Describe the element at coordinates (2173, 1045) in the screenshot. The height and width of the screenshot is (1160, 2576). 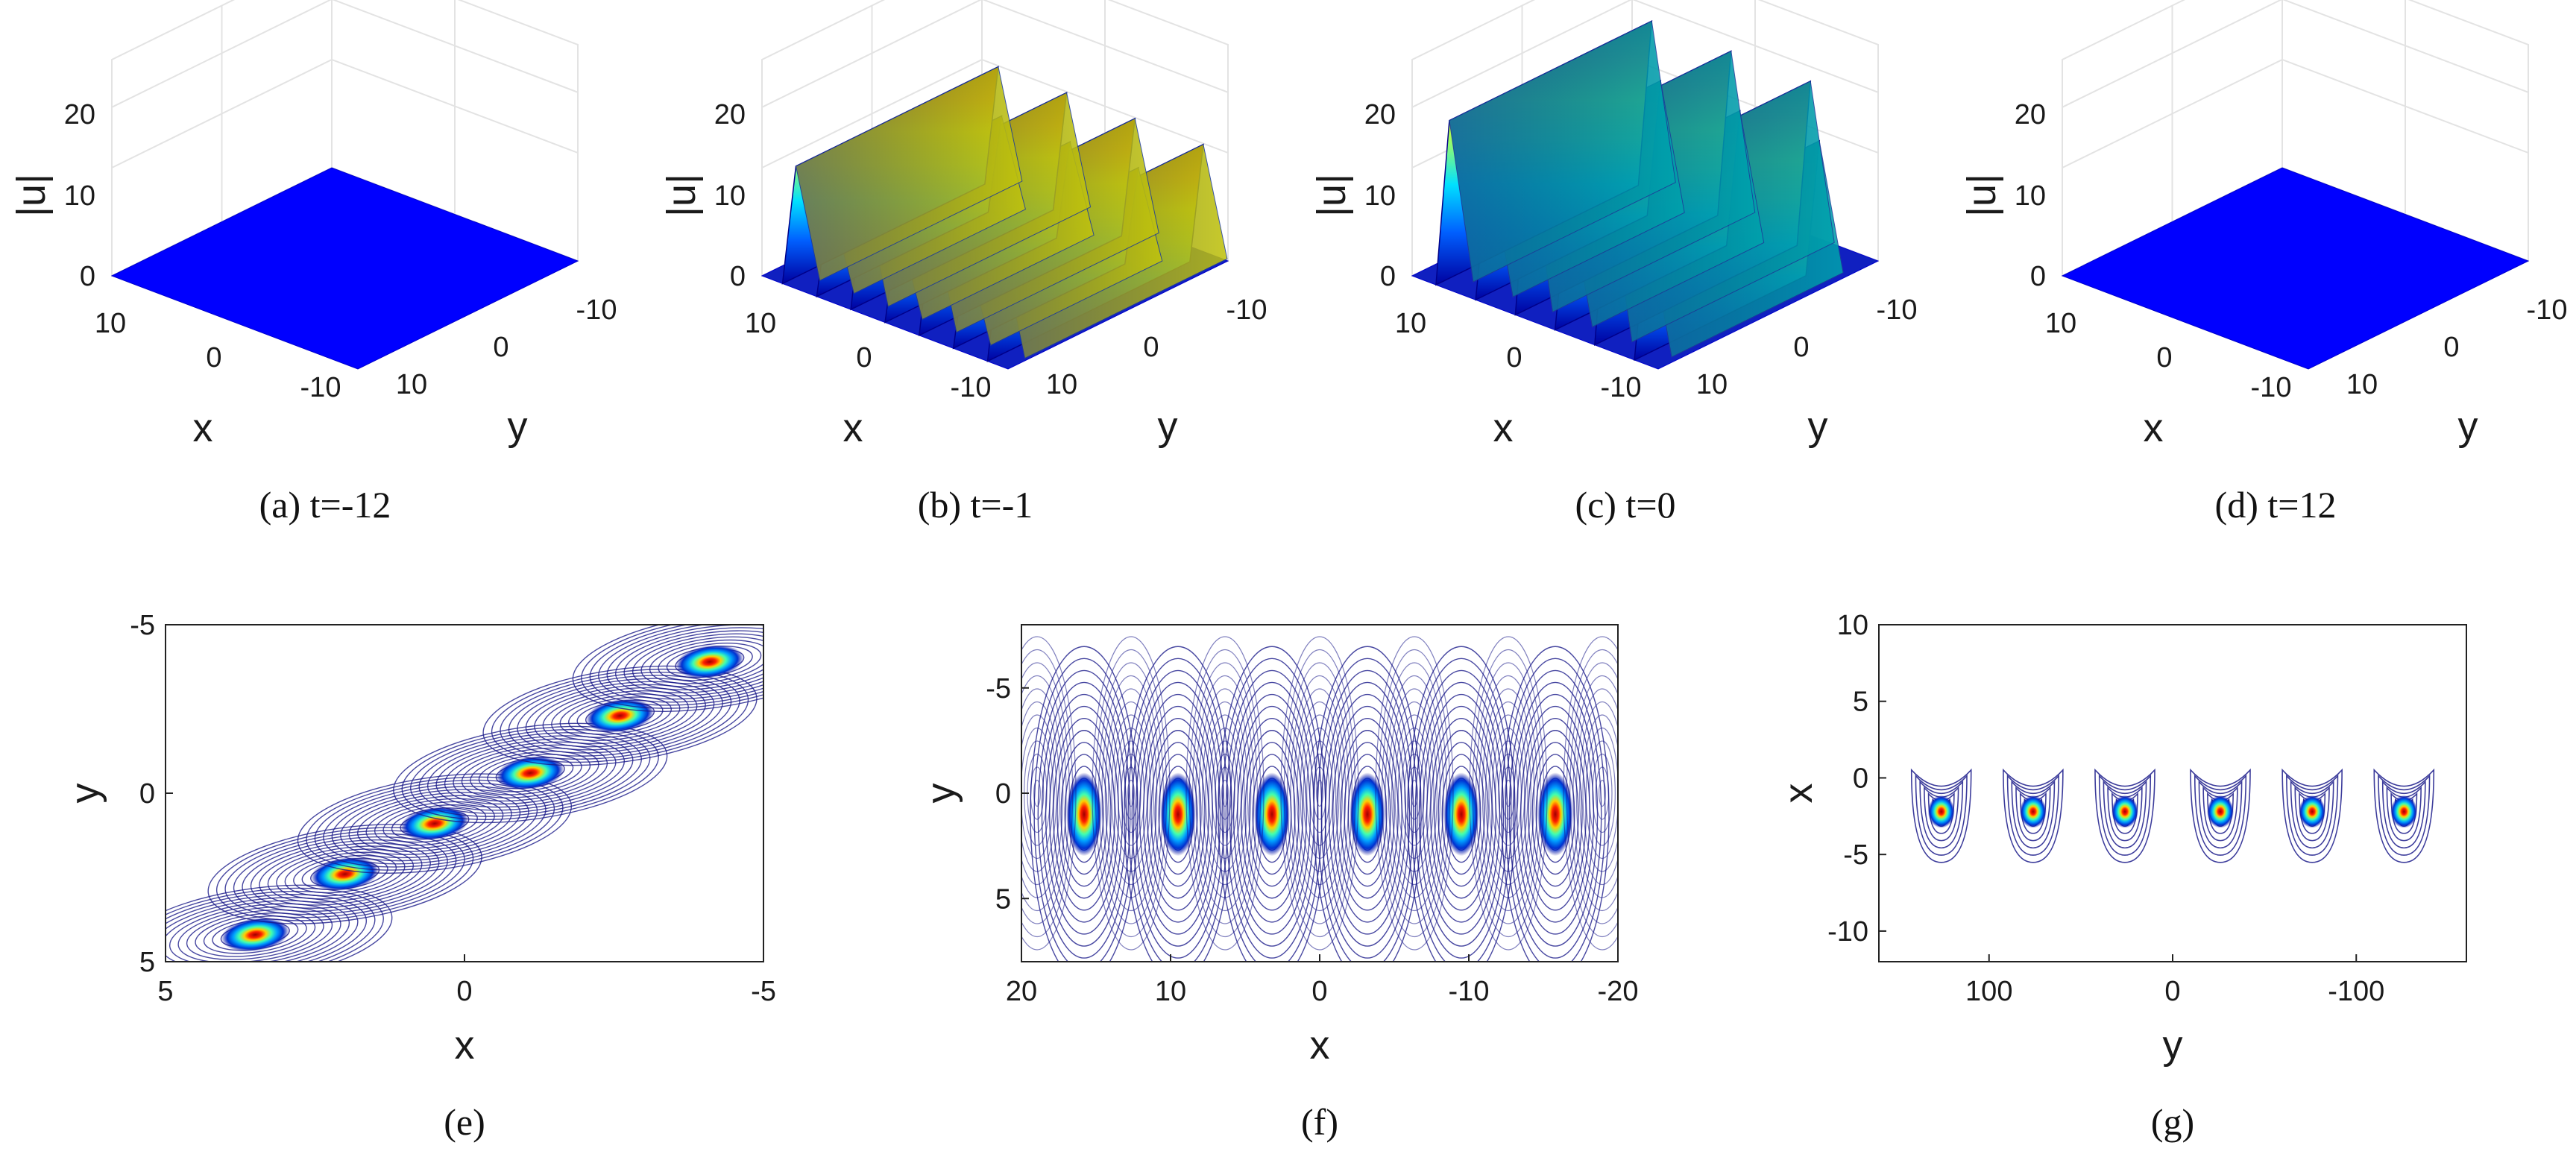
I see `x-axis-label: y` at that location.